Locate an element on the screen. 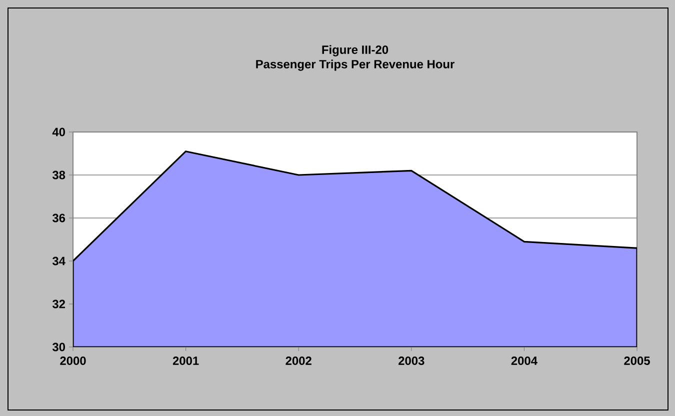 This screenshot has height=416, width=675. chart-subtitle: Passenger Trips Per Revenue Hour is located at coordinates (355, 65).